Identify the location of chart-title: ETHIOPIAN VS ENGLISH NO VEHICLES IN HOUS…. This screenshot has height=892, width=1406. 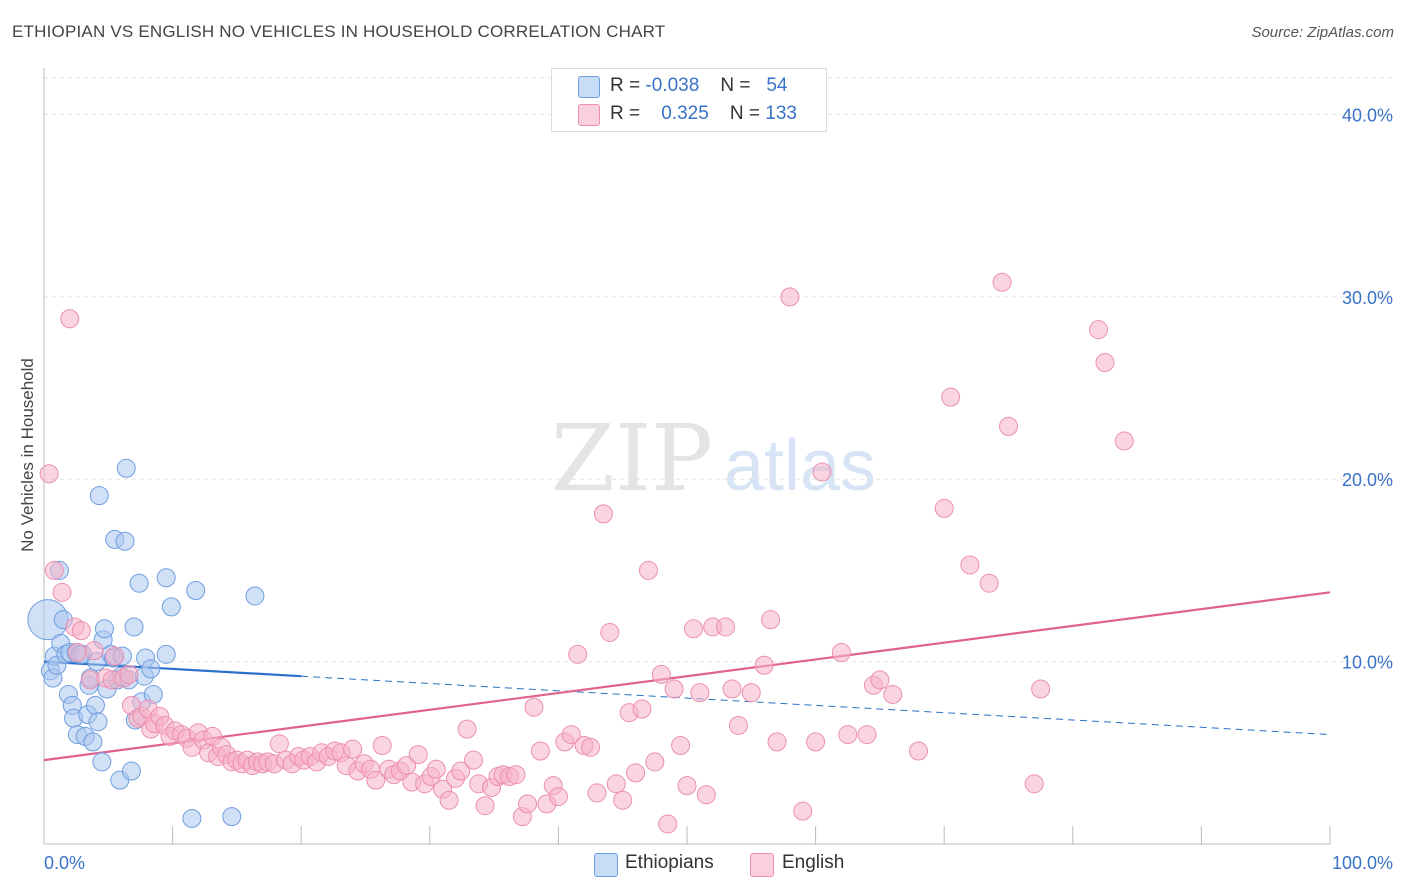
(339, 31).